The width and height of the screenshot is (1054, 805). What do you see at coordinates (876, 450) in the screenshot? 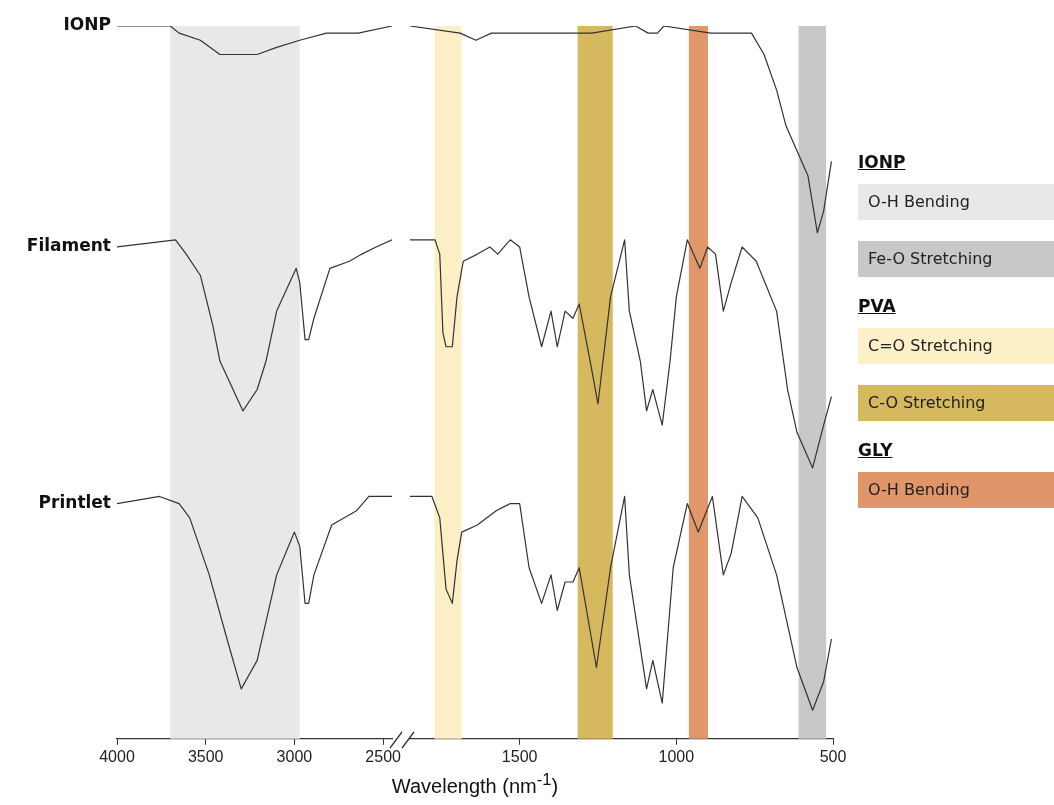
I see `text: GLY` at bounding box center [876, 450].